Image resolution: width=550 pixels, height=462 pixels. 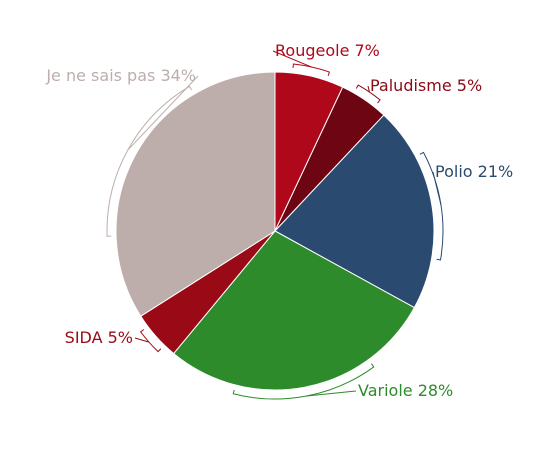 I want to click on label-connector-variole, so click(x=303, y=381).